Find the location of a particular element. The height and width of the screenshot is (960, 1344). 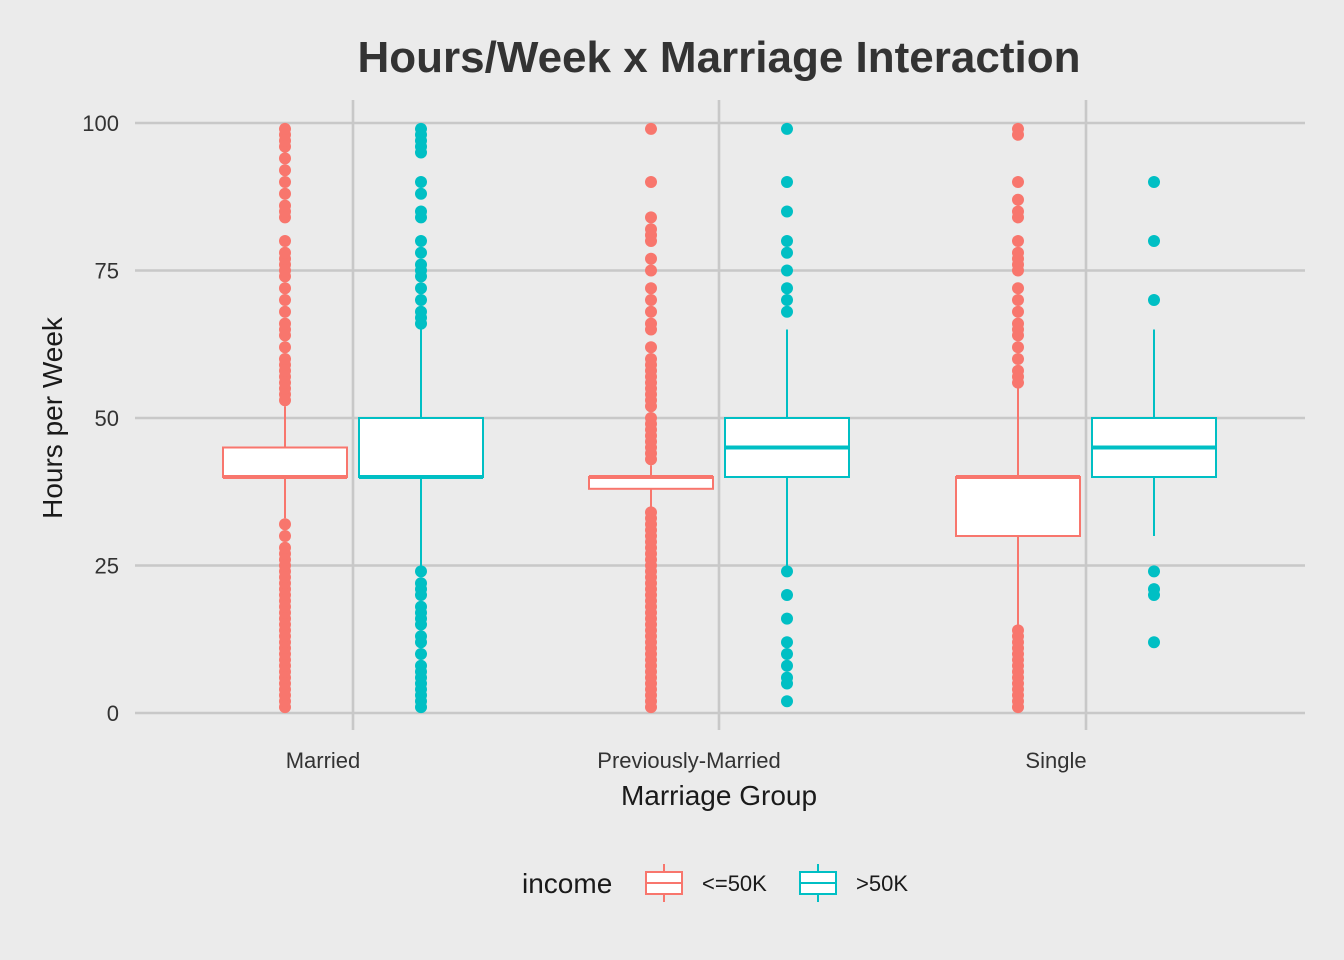

x-axis-ticks: Married Previously-Married Single is located at coordinates (686, 760).